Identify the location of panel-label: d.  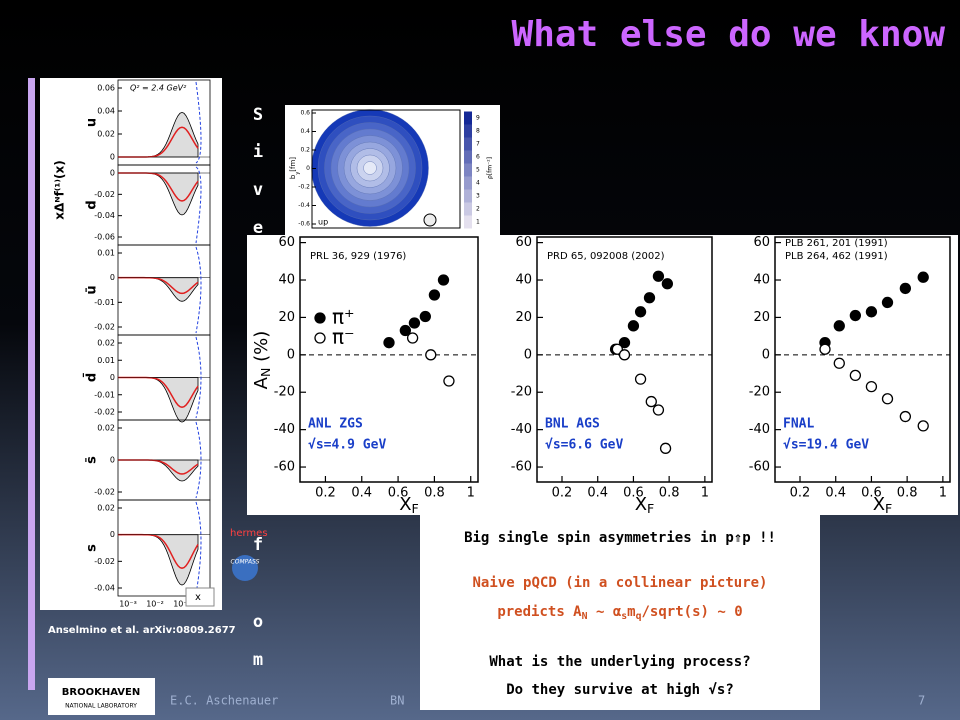
(92, 204).